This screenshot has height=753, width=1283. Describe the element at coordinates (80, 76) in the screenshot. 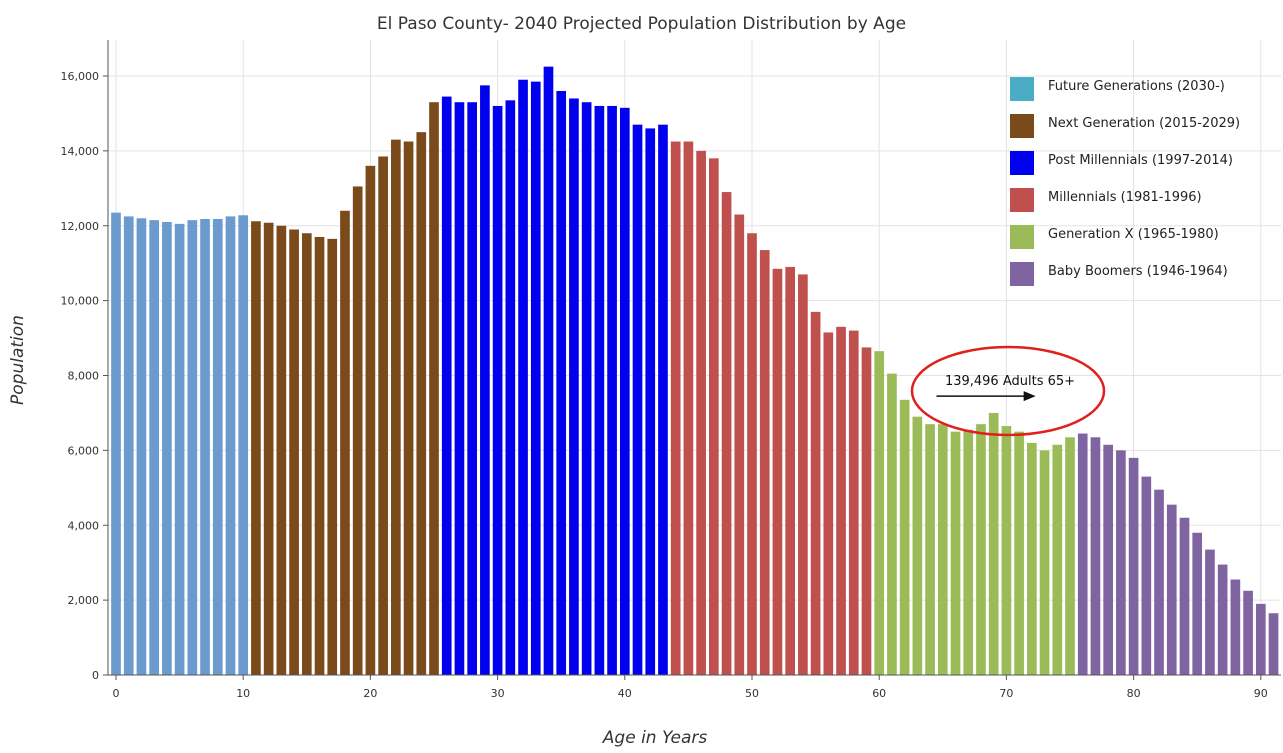

I see `y-tick-label: 16,000` at that location.